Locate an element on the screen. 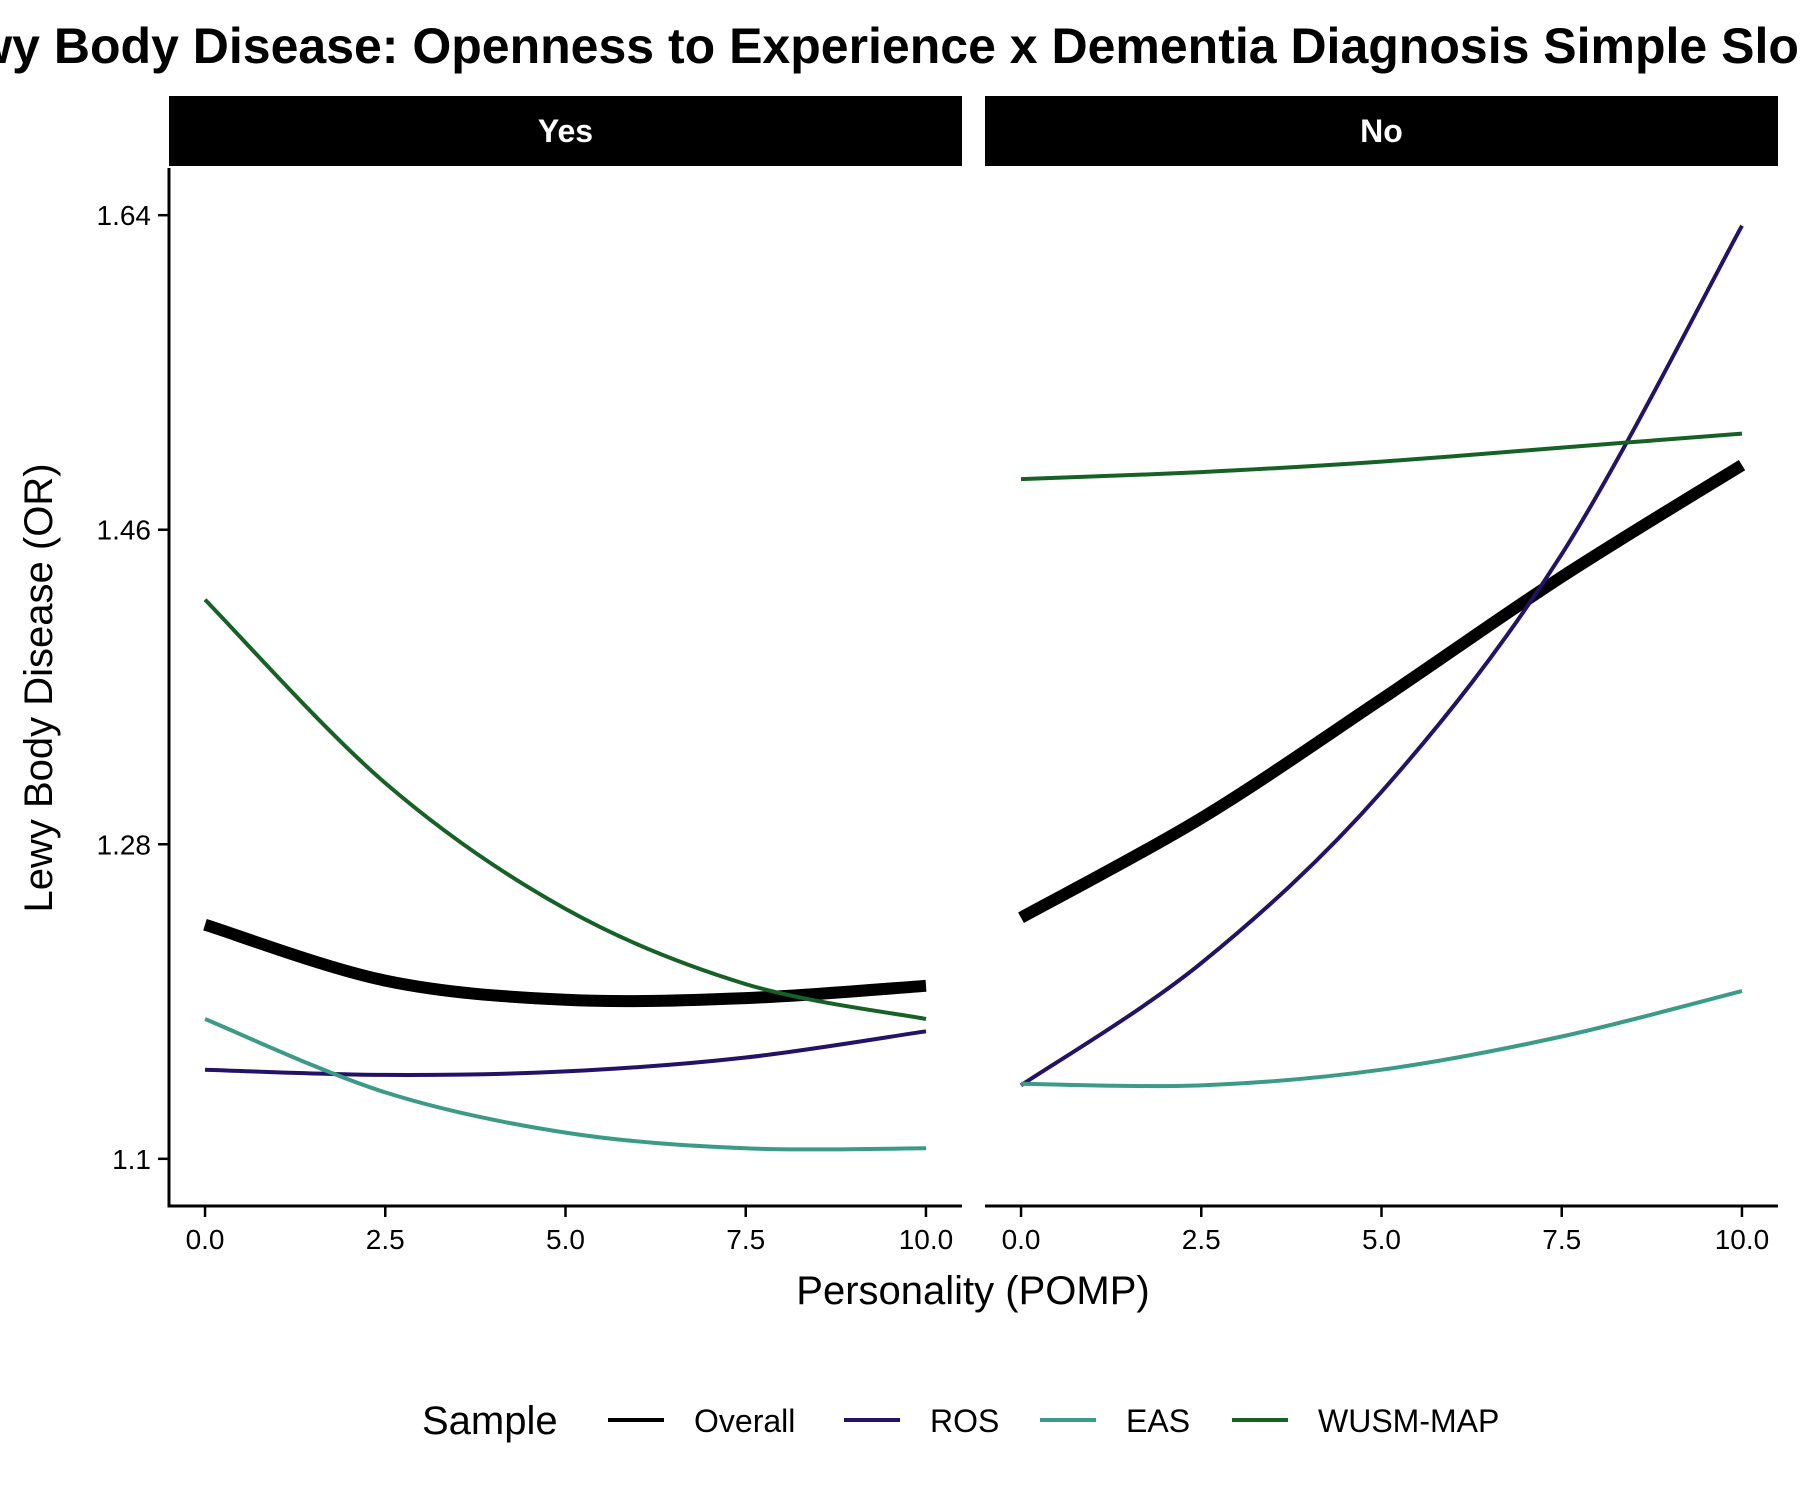 This screenshot has height=1500, width=1800. legend-item-ros: ROS is located at coordinates (921, 1421).